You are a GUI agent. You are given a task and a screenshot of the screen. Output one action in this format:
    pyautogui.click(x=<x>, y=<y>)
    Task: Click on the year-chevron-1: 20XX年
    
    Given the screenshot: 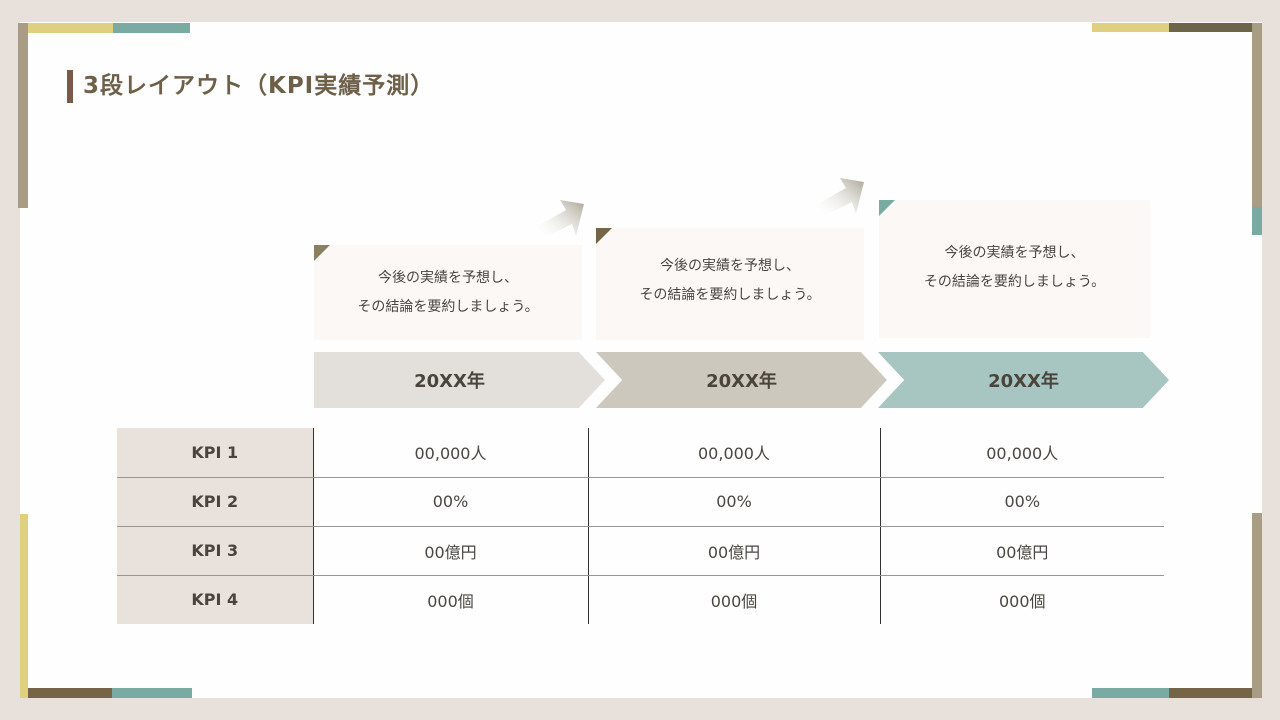 What is the action you would take?
    pyautogui.click(x=459, y=380)
    